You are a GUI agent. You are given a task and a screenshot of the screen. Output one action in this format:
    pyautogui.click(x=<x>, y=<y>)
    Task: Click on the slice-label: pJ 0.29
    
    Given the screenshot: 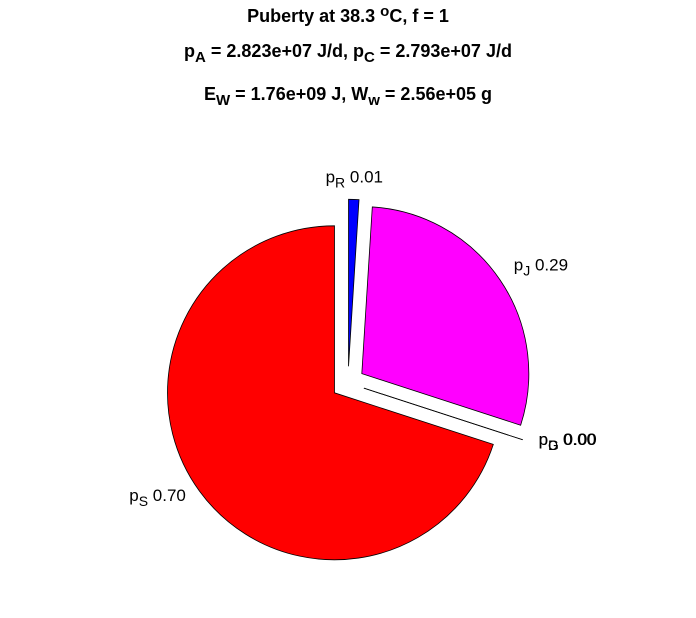 What is the action you would take?
    pyautogui.click(x=541, y=266)
    